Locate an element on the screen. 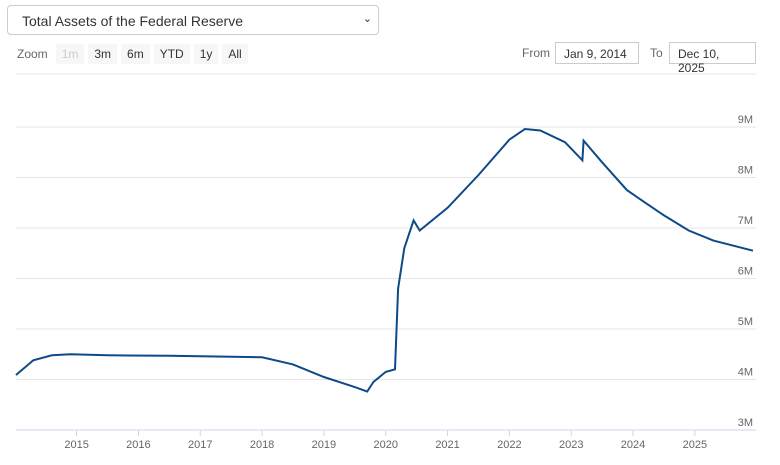 The width and height of the screenshot is (780, 465). zoom-controls: Zoom 1m 3m 6m YTD 1y All is located at coordinates (132, 54).